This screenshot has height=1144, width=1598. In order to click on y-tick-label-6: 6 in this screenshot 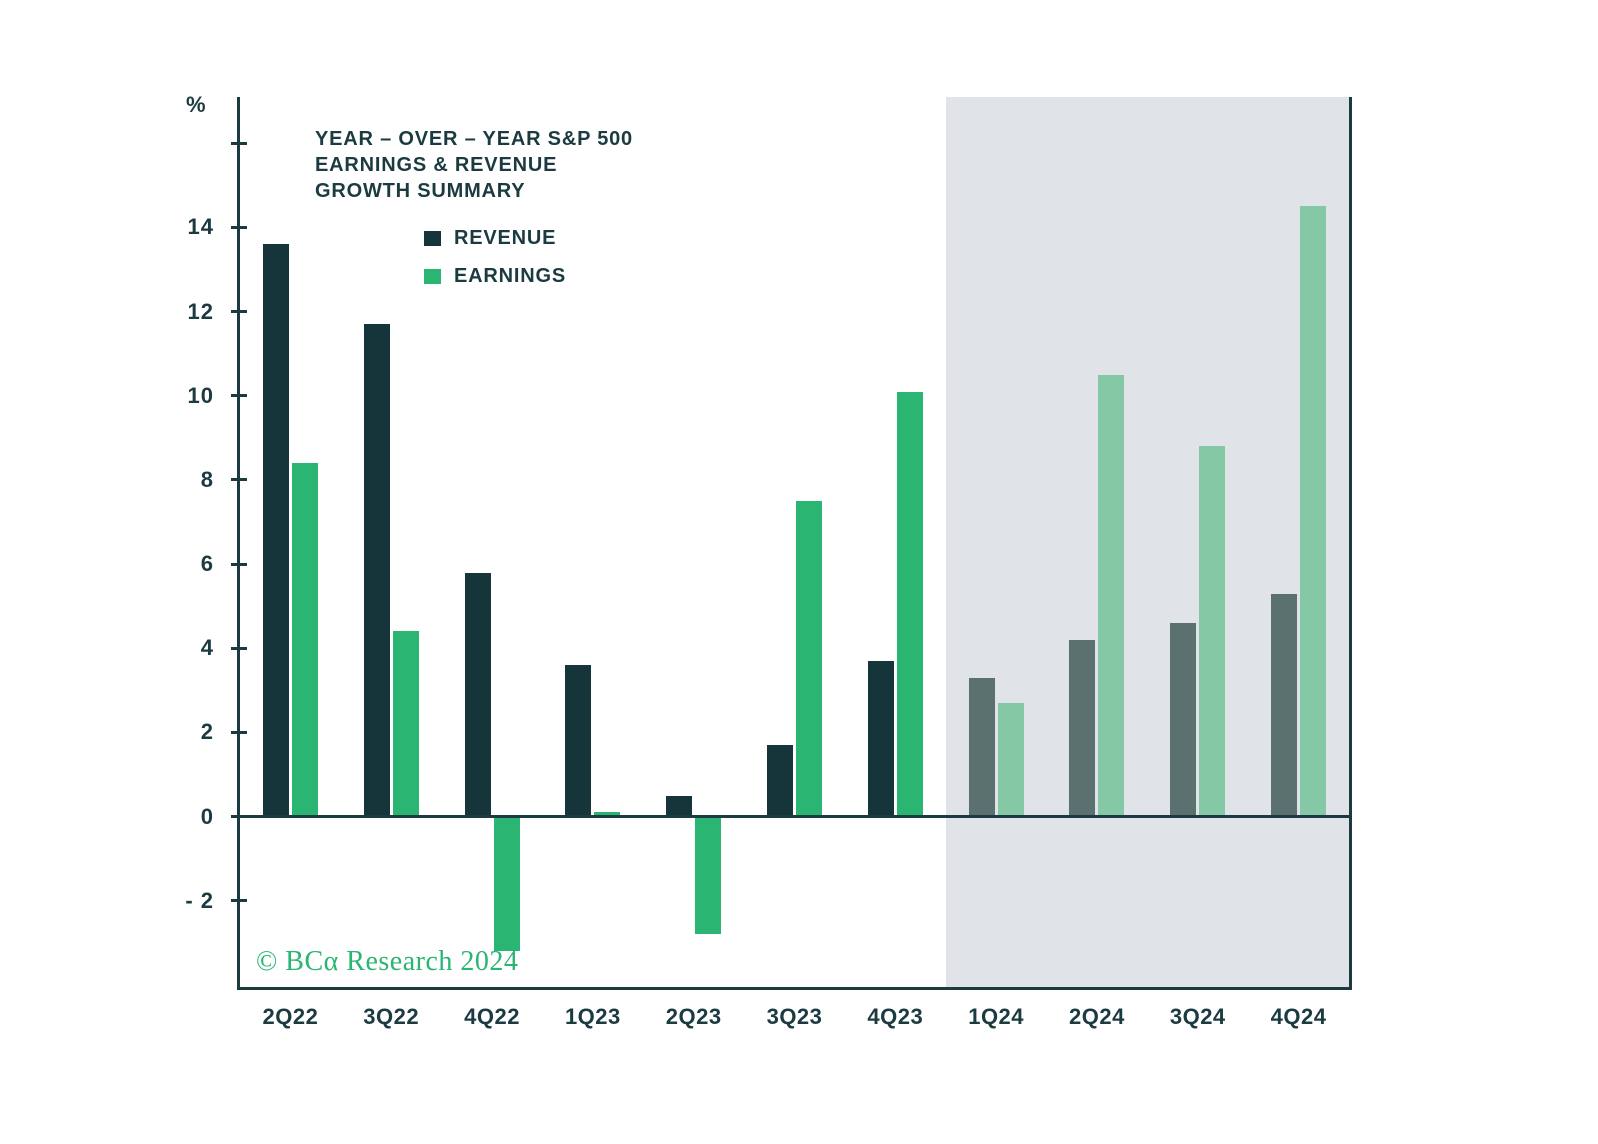, I will do `click(207, 564)`.